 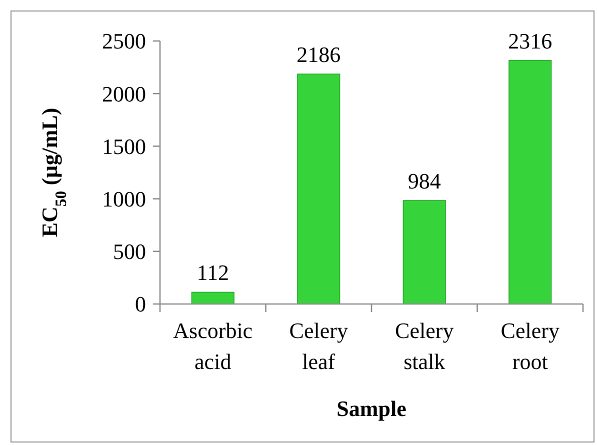 What do you see at coordinates (318, 346) in the screenshot?
I see `x-tick-label: Celery leaf` at bounding box center [318, 346].